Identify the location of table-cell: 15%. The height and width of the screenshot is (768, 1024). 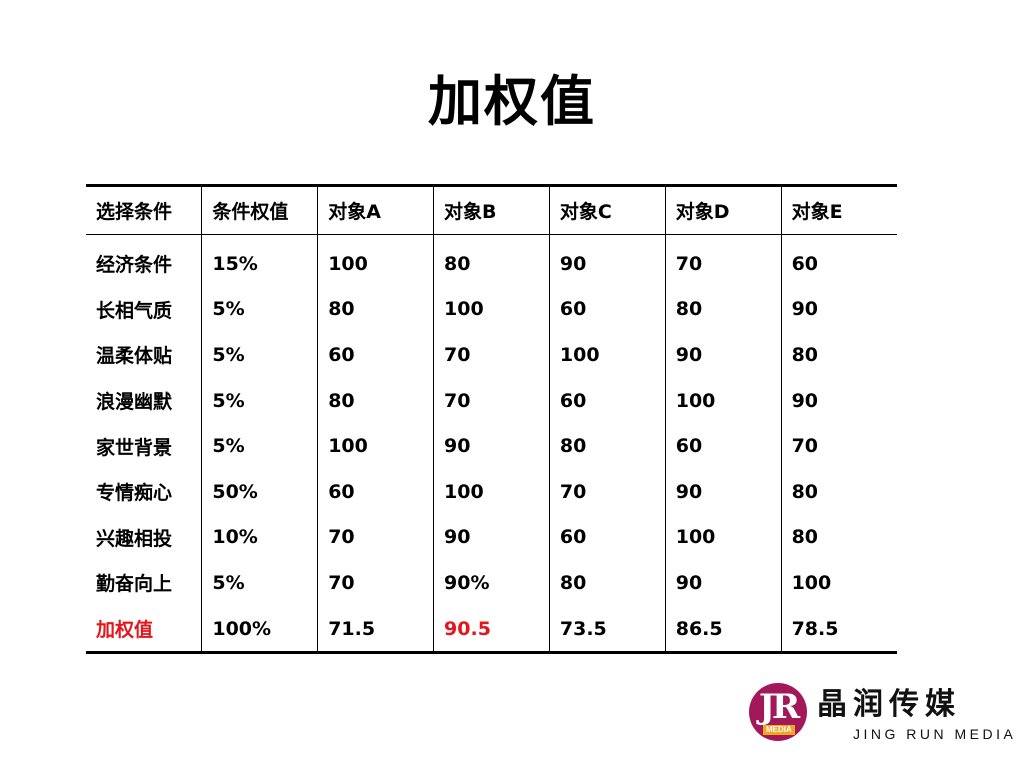
(260, 260).